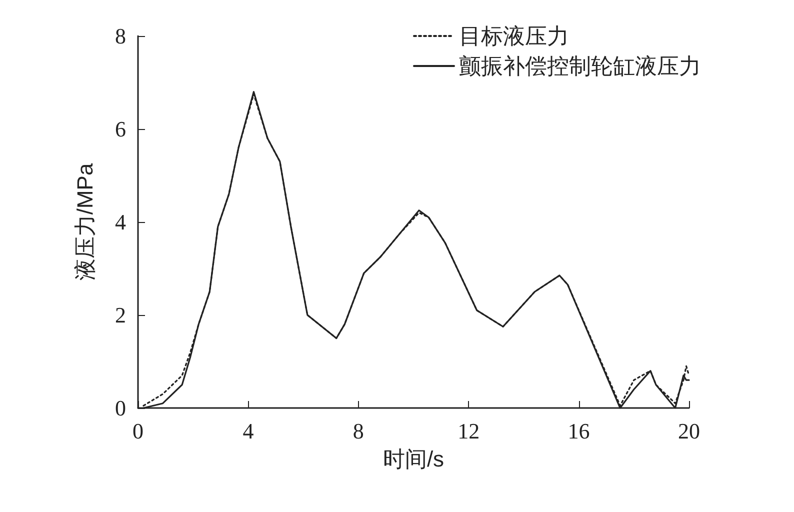  Describe the element at coordinates (138, 431) in the screenshot. I see `x-tick-label: 0` at that location.